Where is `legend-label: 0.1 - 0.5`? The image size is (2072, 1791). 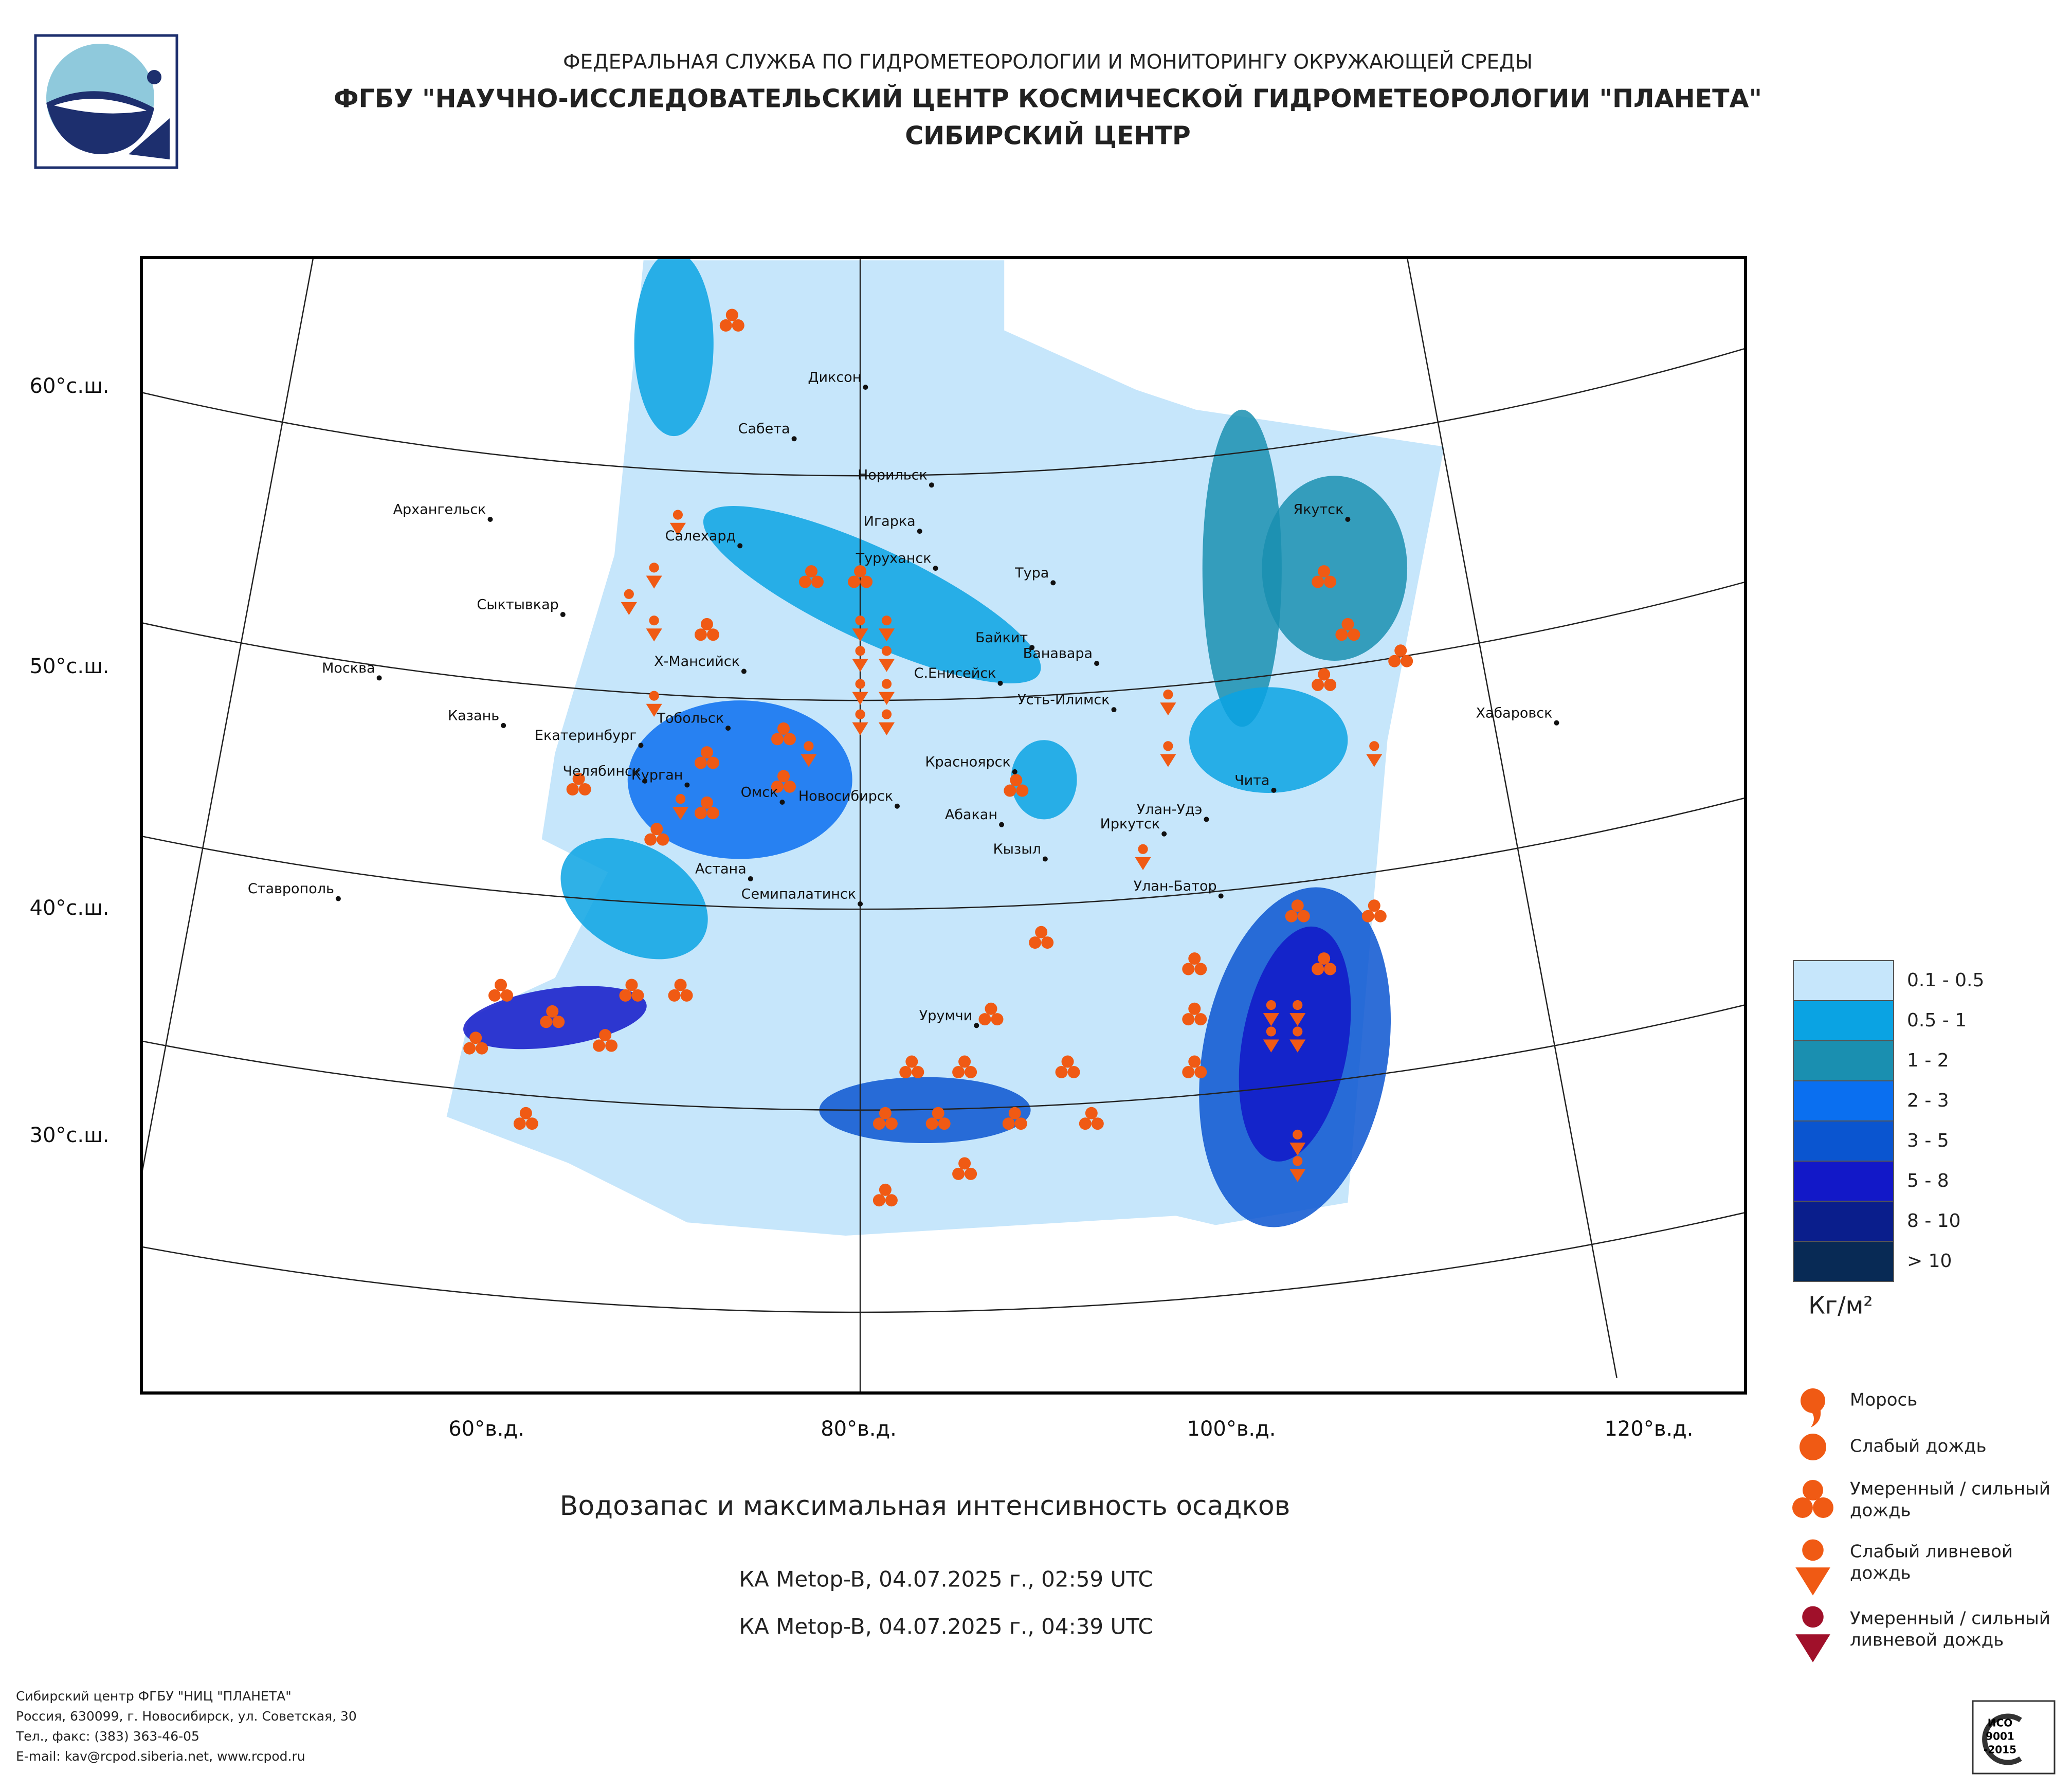
legend-label: 0.1 - 0.5 is located at coordinates (1945, 981).